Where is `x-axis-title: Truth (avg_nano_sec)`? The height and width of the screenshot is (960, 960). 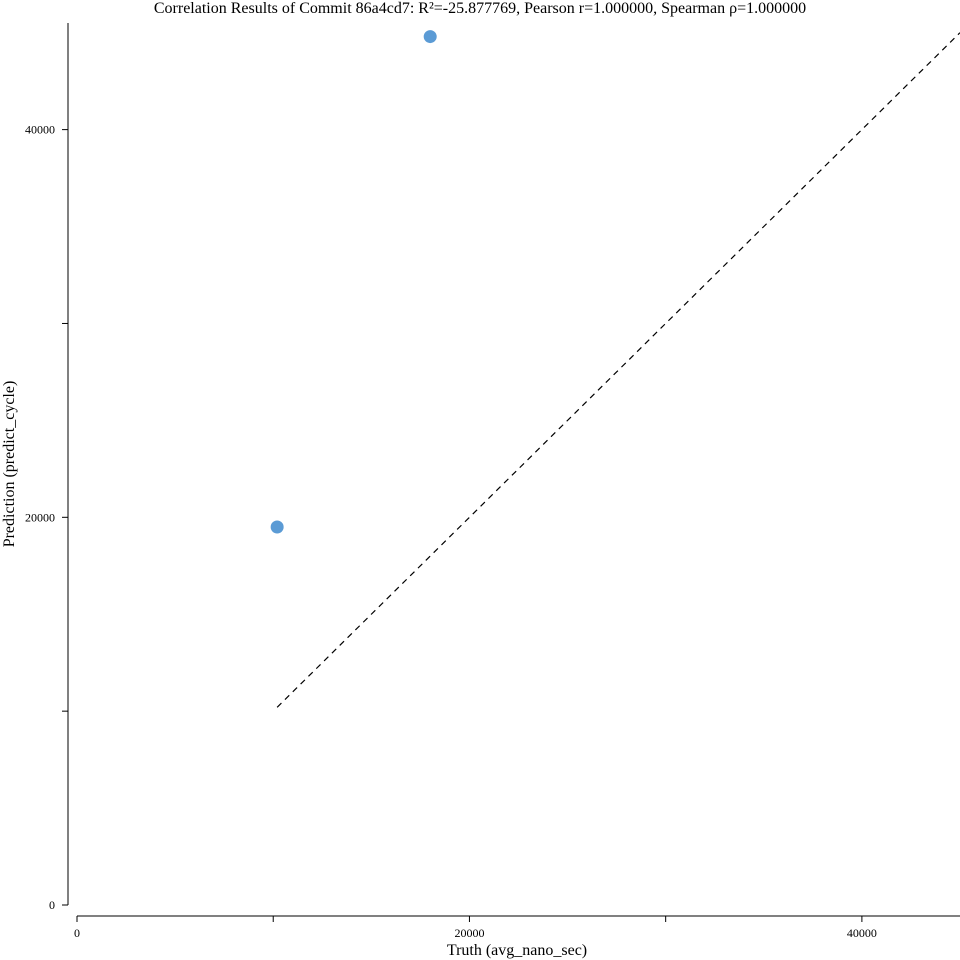
x-axis-title: Truth (avg_nano_sec) is located at coordinates (517, 950).